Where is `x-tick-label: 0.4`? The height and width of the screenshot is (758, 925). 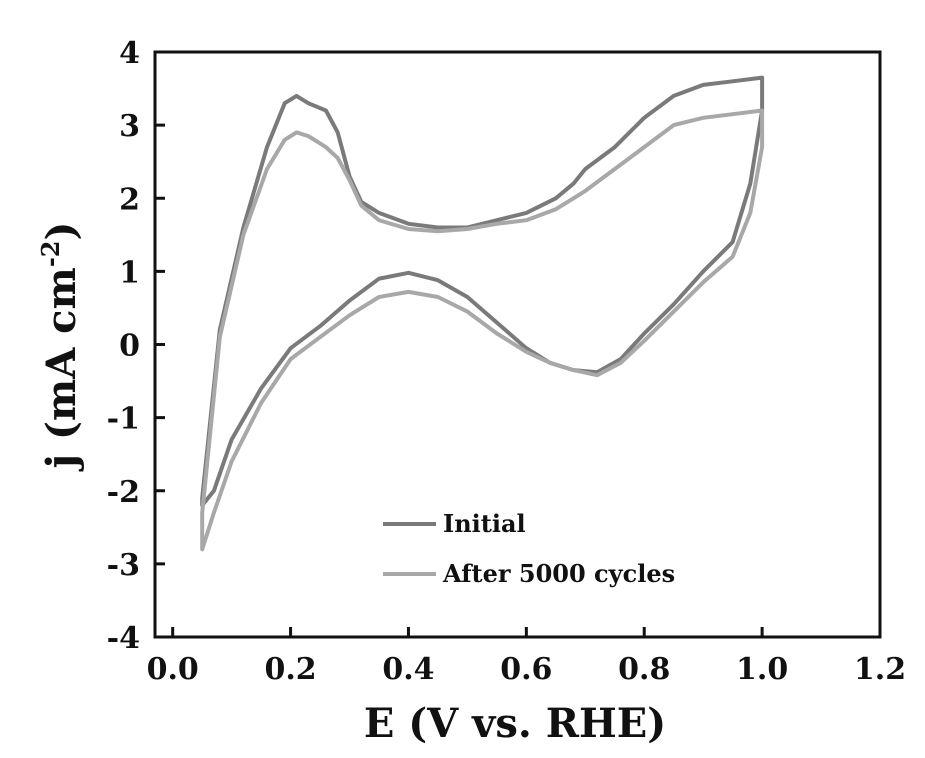 x-tick-label: 0.4 is located at coordinates (408, 669).